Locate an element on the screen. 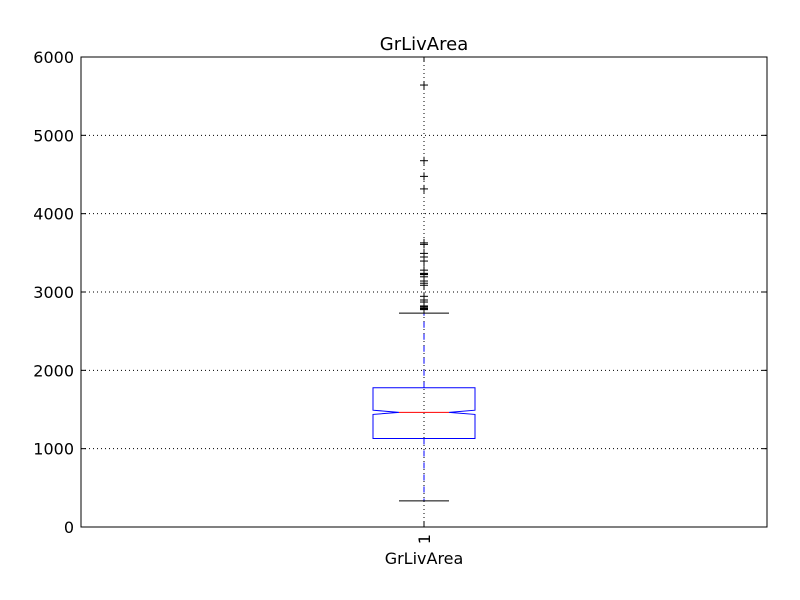 This screenshot has width=800, height=600. y-tick-label: 3000 is located at coordinates (53, 292).